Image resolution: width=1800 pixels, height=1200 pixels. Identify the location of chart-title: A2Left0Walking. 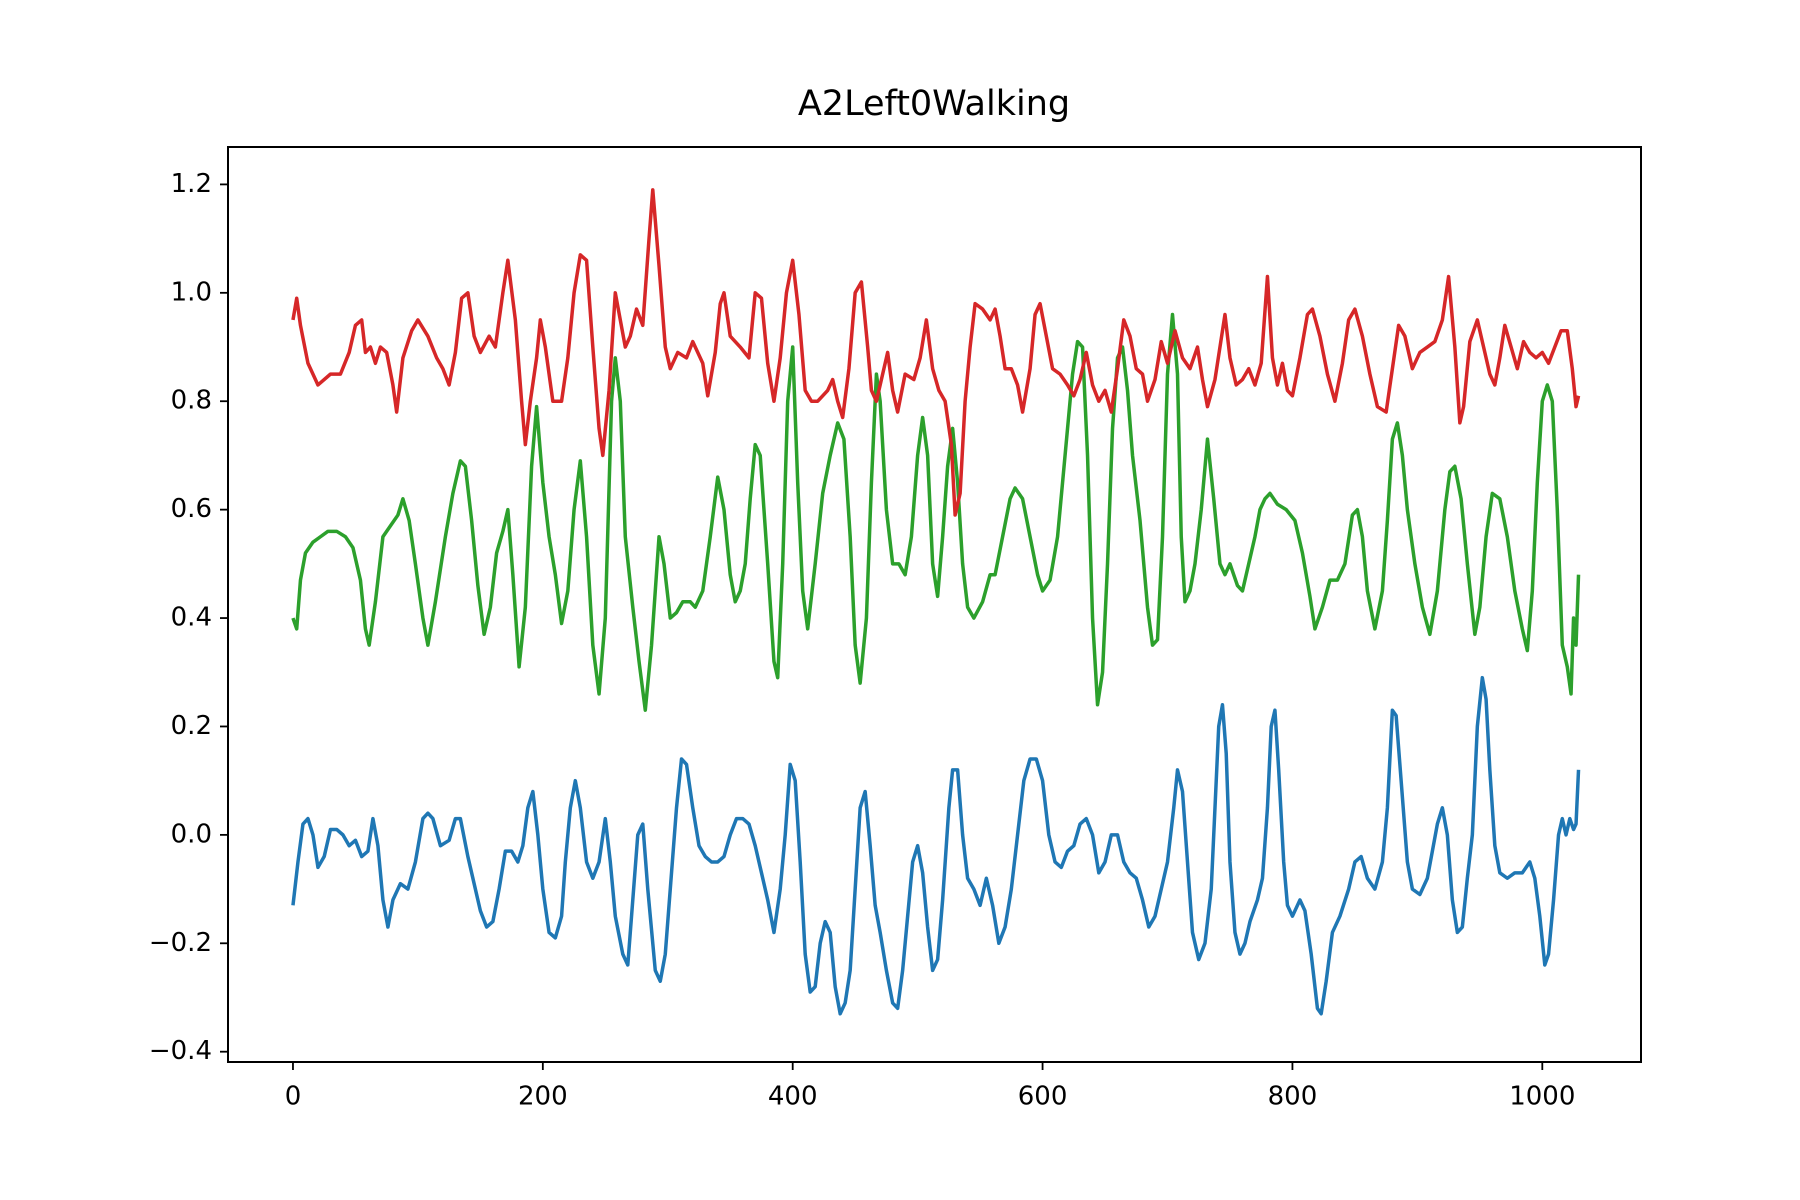
(934, 104).